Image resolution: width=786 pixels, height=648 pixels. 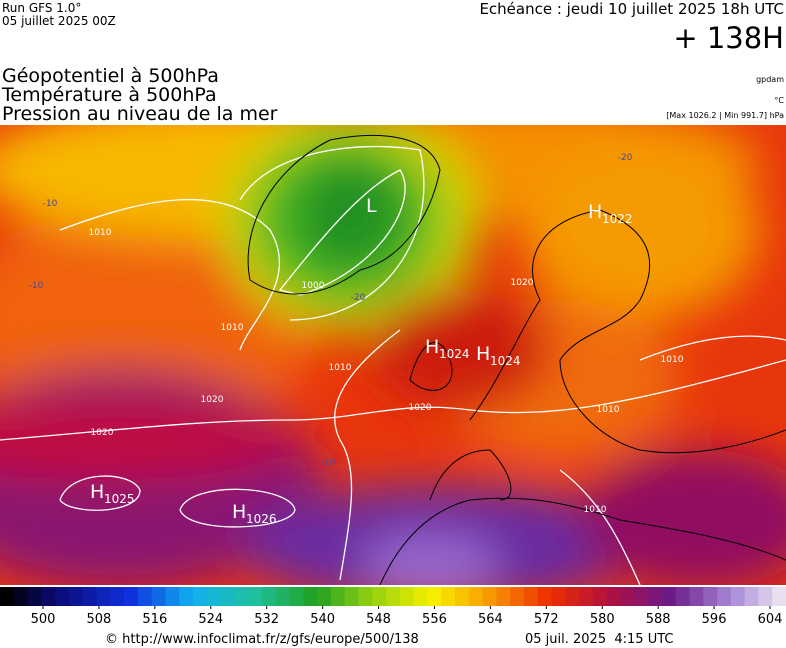 What do you see at coordinates (599, 639) in the screenshot?
I see `footer-timestamp: 05 juil. 2025 4:15 UTC` at bounding box center [599, 639].